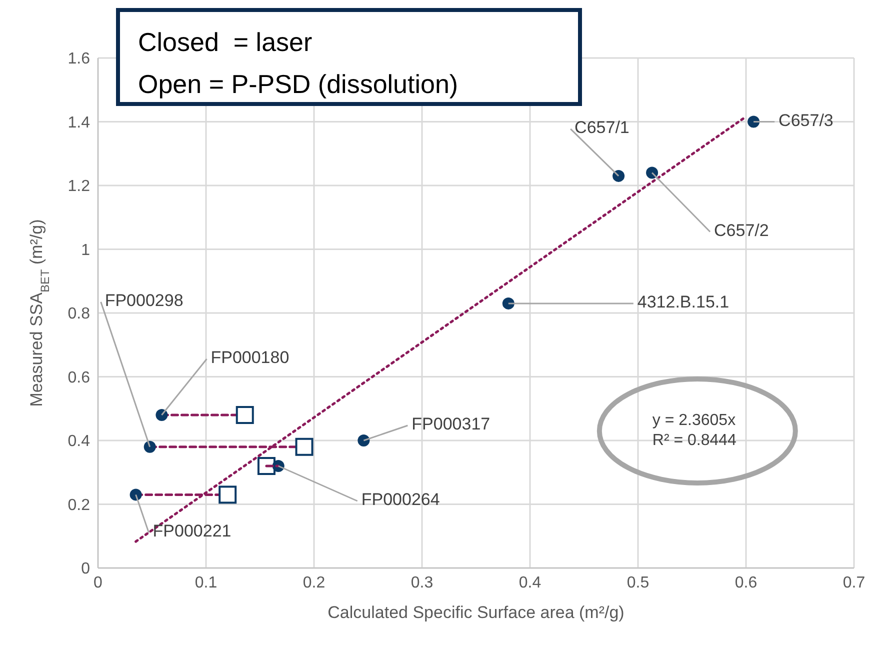  What do you see at coordinates (85, 250) in the screenshot?
I see `y-tick-label: 1` at bounding box center [85, 250].